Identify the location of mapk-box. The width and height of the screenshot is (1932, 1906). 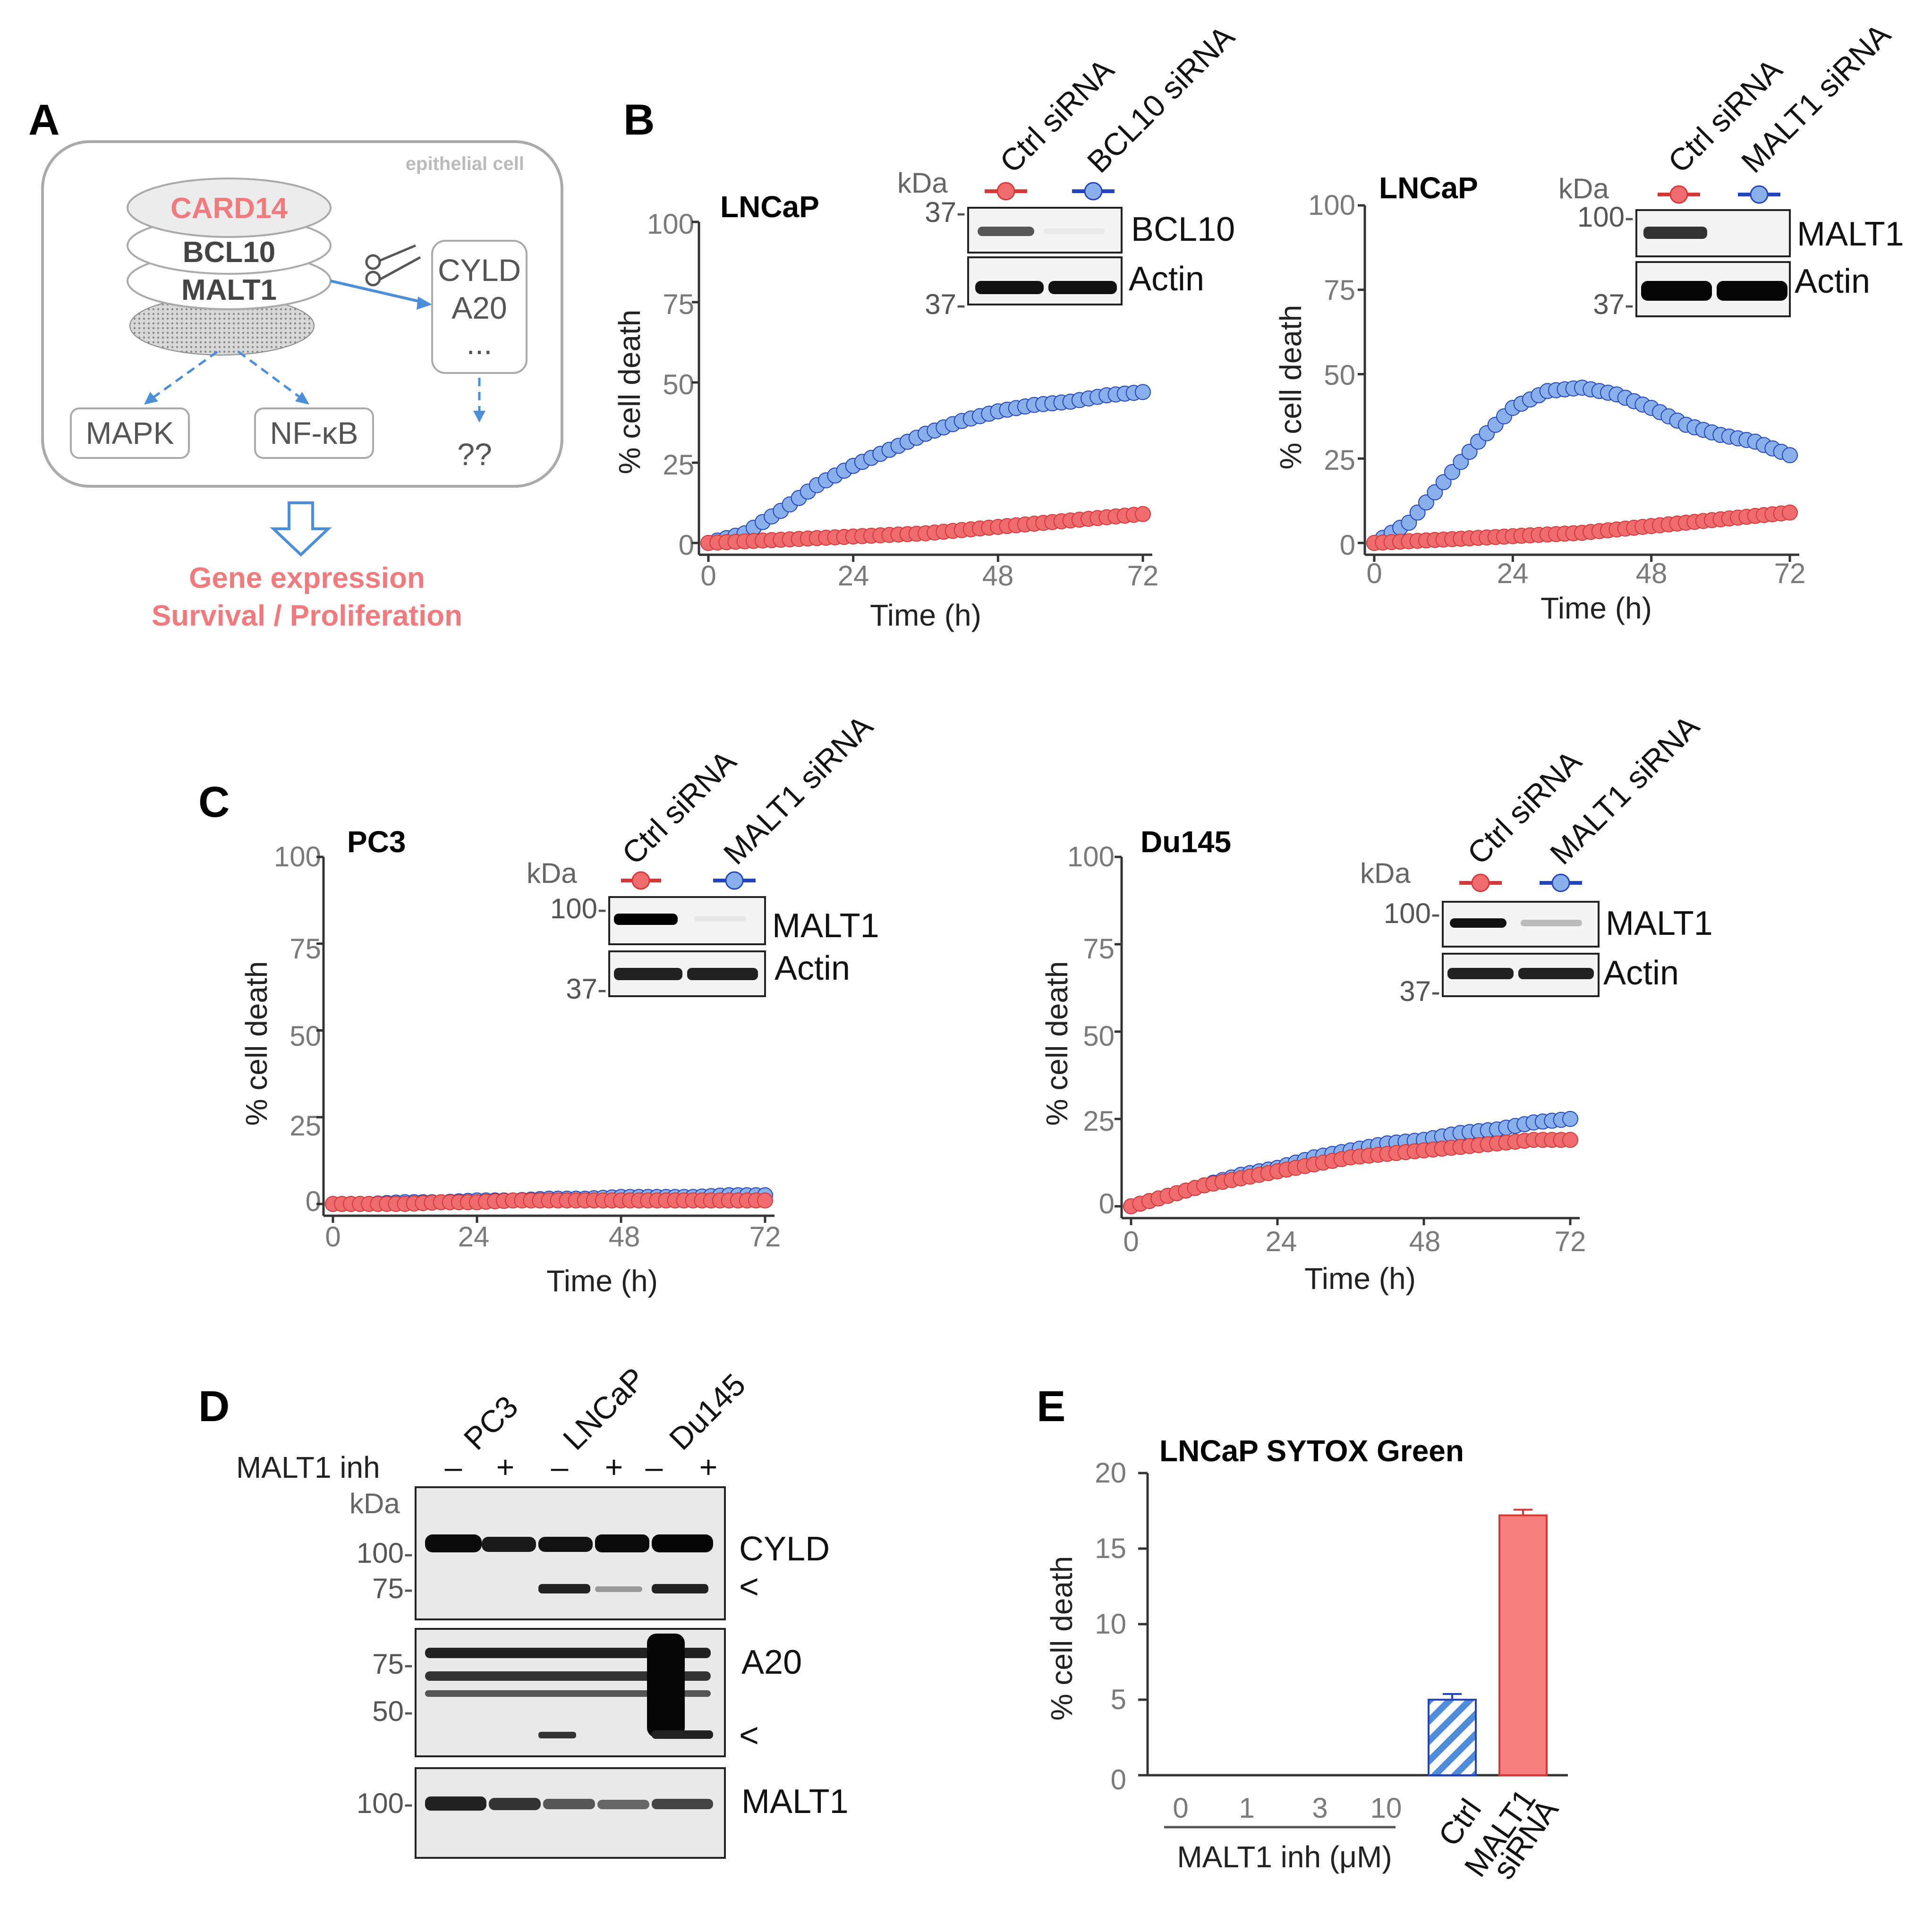
(130, 433).